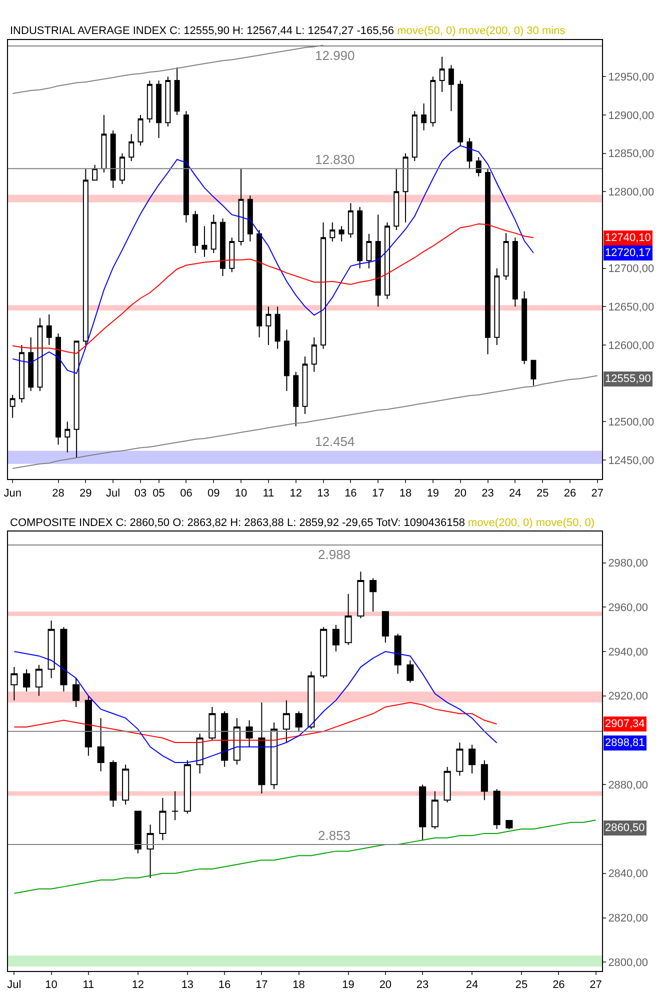 The image size is (658, 995). Describe the element at coordinates (628, 379) in the screenshot. I see `text: 12555,90` at that location.